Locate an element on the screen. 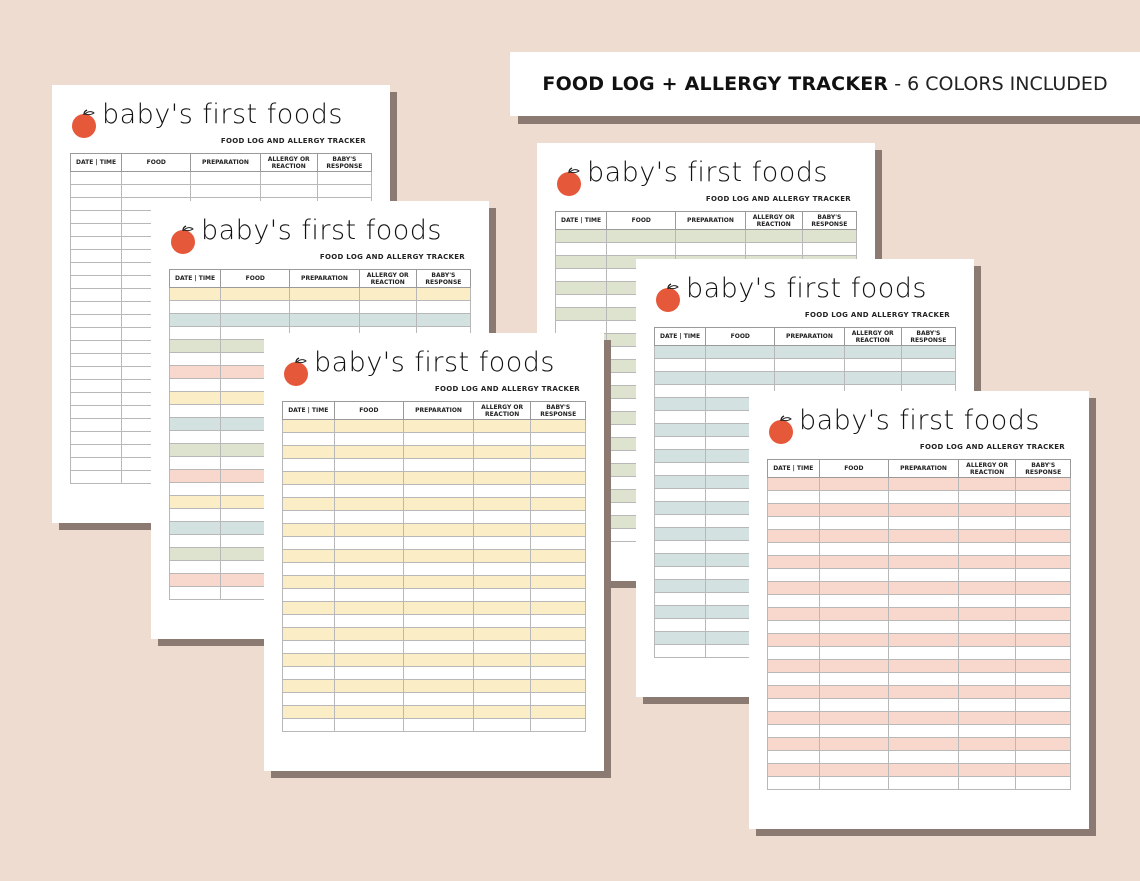  col-preparation: PREPARATION is located at coordinates (809, 336).